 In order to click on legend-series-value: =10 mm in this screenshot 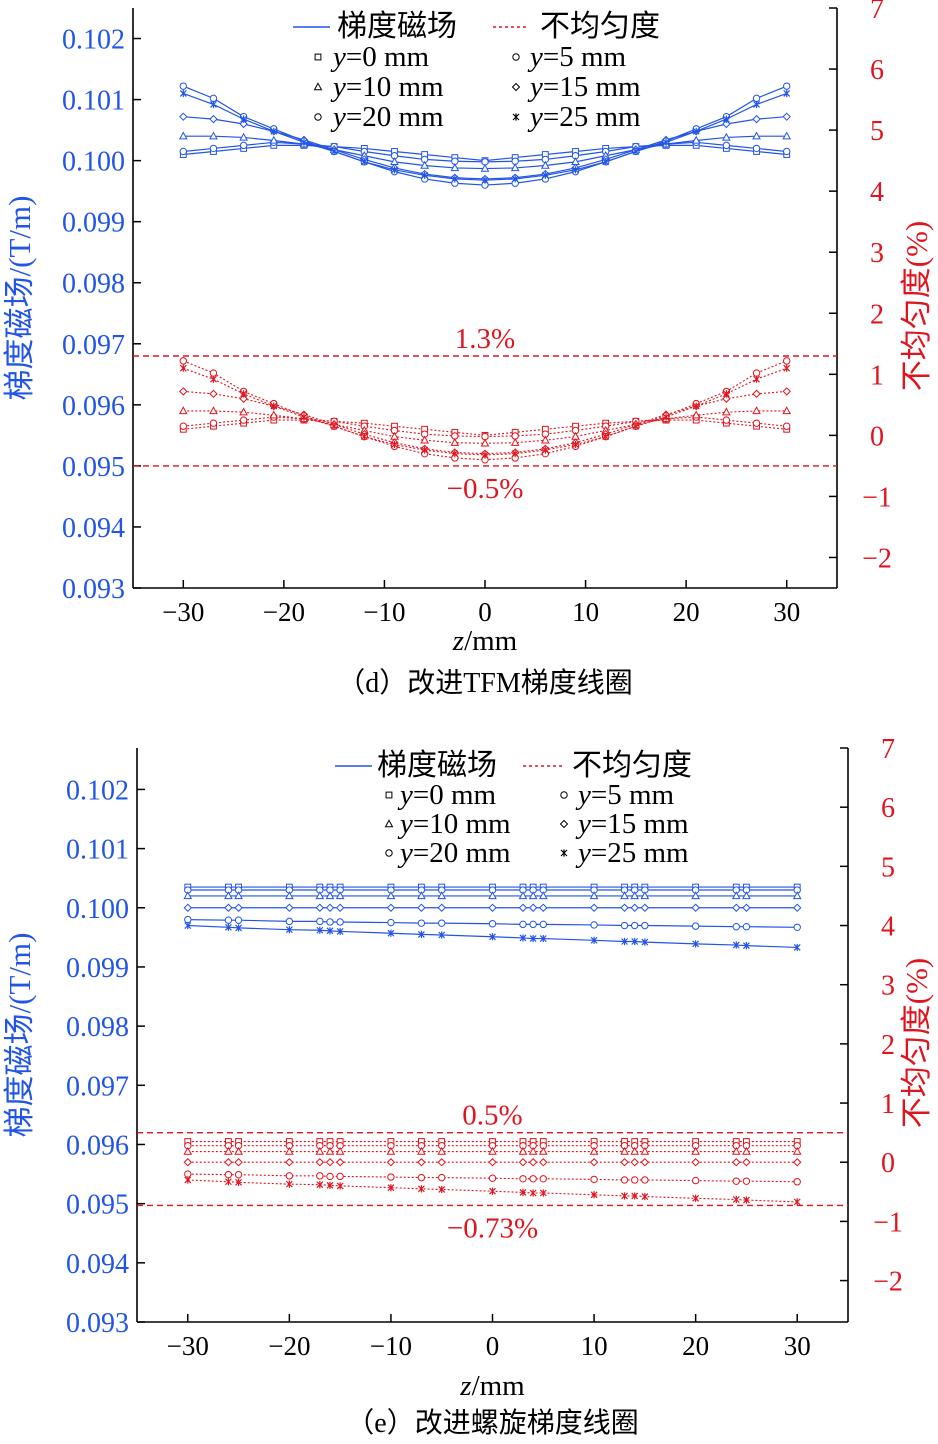, I will do `click(462, 824)`.